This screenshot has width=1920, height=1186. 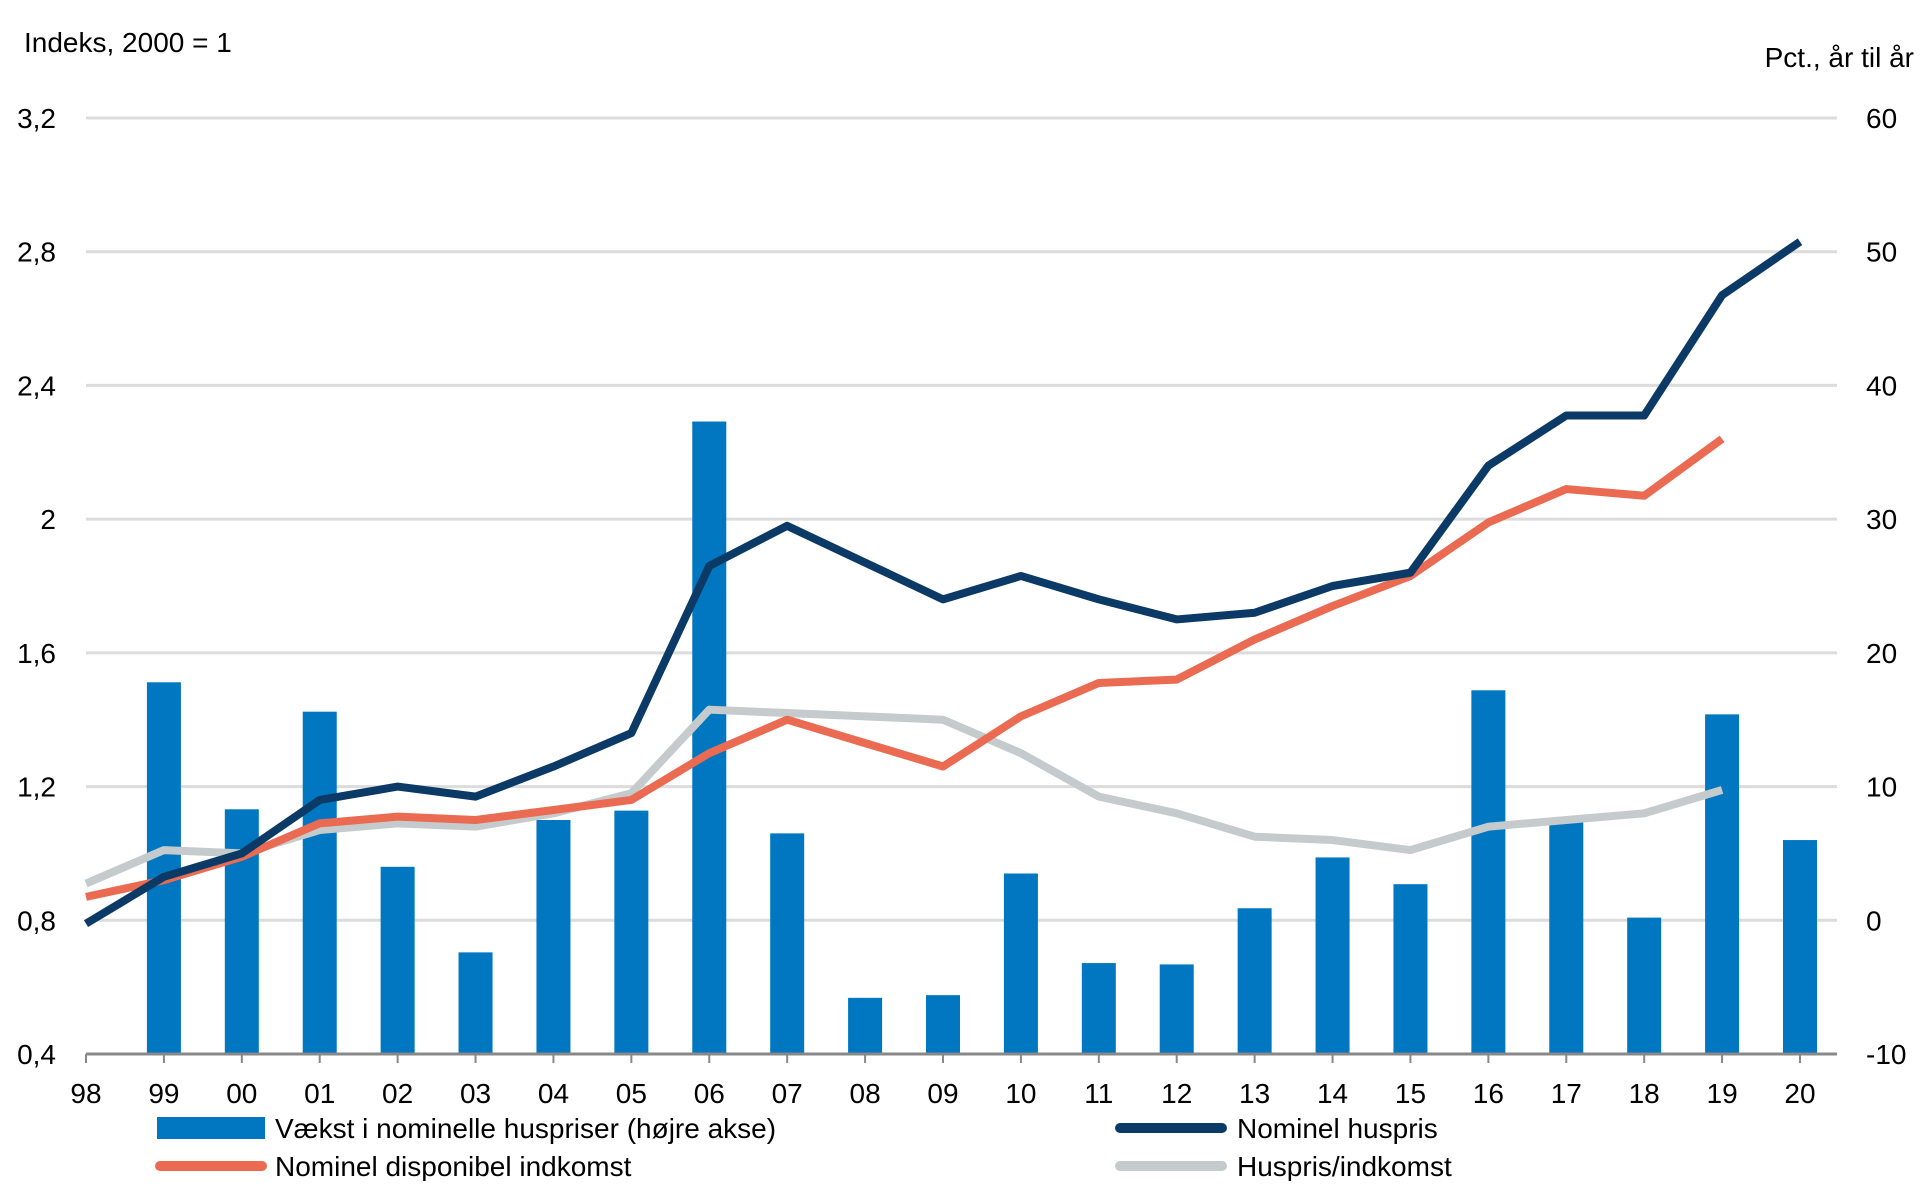 I want to click on right-tick-label: 30, so click(x=1881, y=519).